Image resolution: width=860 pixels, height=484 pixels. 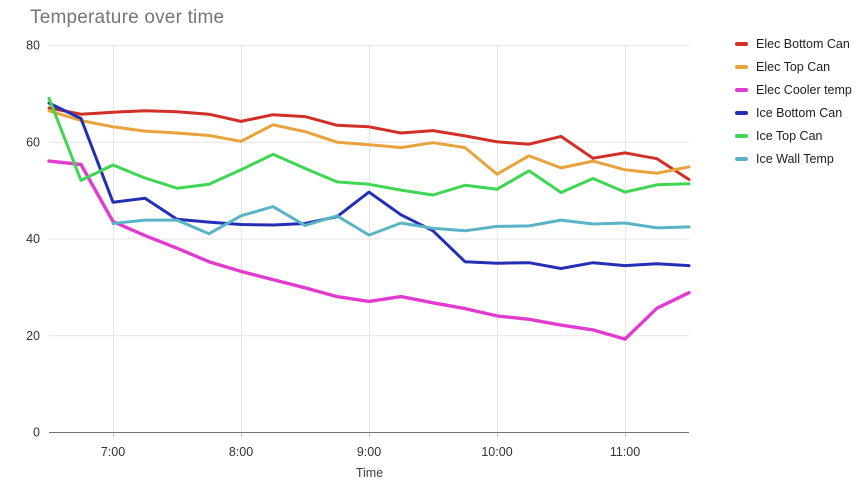 I want to click on legend-label: Ice Bottom Can, so click(x=799, y=112).